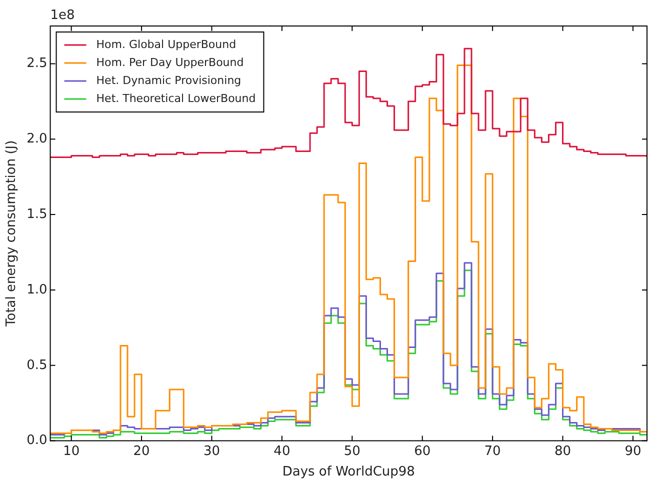  What do you see at coordinates (422, 451) in the screenshot?
I see `x-tick-label: 60` at bounding box center [422, 451].